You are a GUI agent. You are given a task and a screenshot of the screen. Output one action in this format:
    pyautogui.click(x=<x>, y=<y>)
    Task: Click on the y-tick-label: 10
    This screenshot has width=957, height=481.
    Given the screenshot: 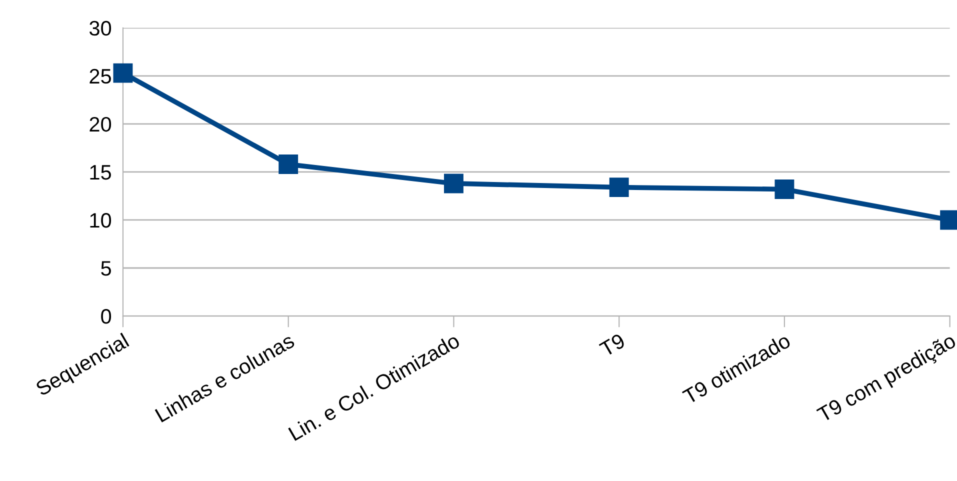 What is the action you would take?
    pyautogui.click(x=101, y=220)
    